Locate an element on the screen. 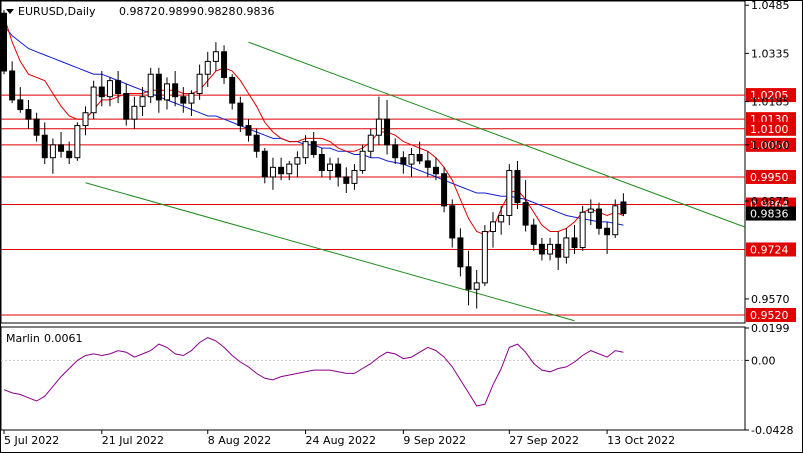 The width and height of the screenshot is (803, 453). oscillator-tick-label: -0.0428 is located at coordinates (772, 430).